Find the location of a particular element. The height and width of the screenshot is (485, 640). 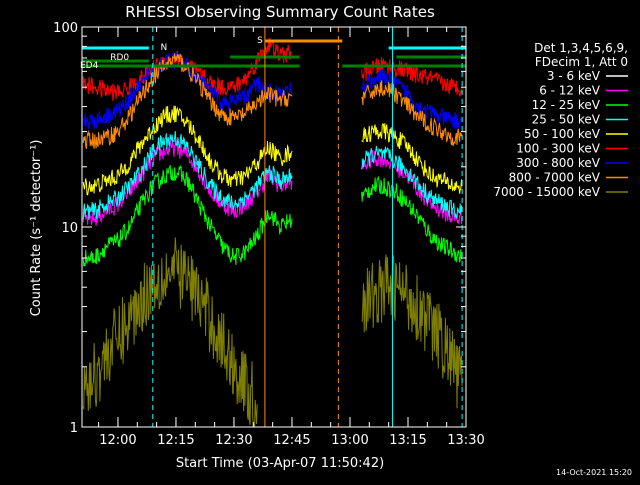

x-tick-label: 12:15 is located at coordinates (175, 440).